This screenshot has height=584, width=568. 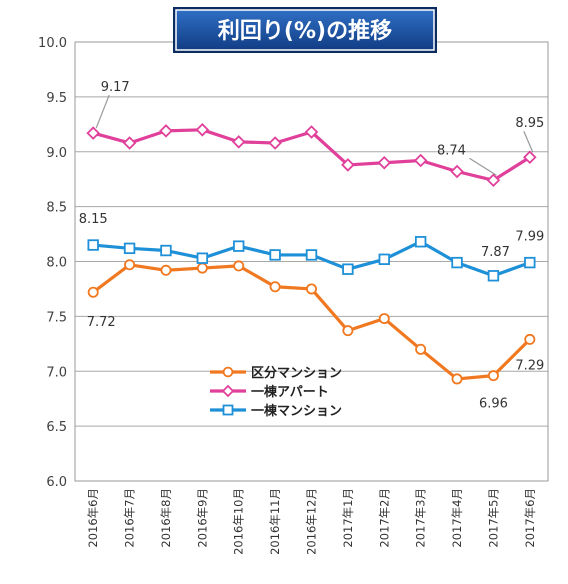 I want to click on y-tick-label: 7.5, so click(x=56, y=317).